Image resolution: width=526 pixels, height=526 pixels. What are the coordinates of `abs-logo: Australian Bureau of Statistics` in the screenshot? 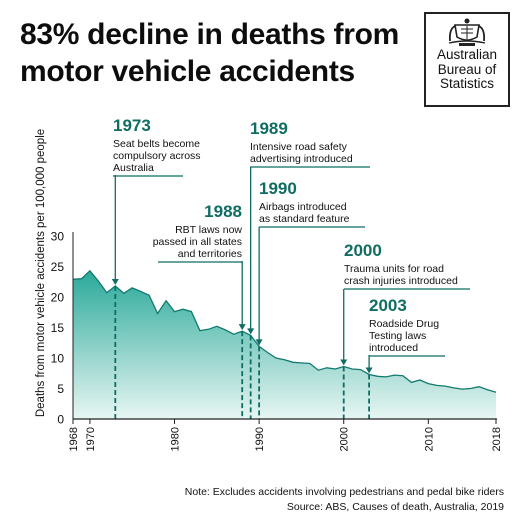 It's located at (467, 59).